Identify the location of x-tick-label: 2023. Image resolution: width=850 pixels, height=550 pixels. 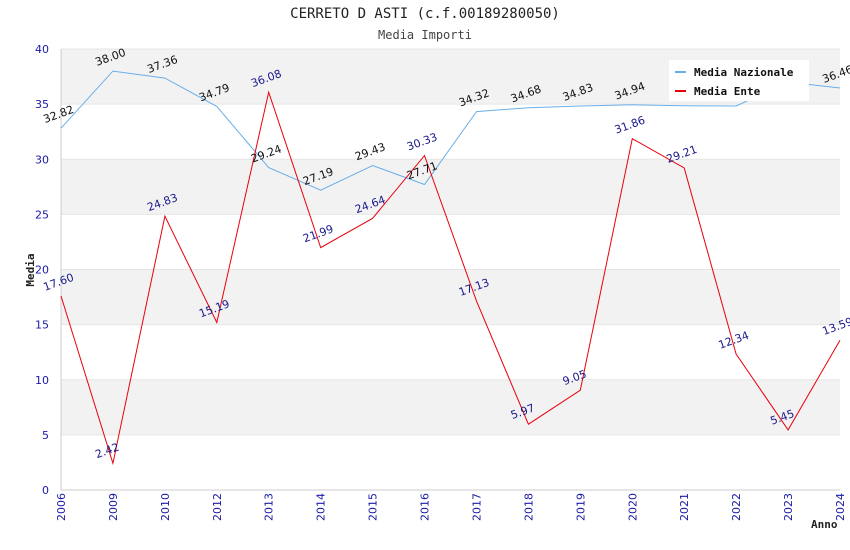
(788, 507).